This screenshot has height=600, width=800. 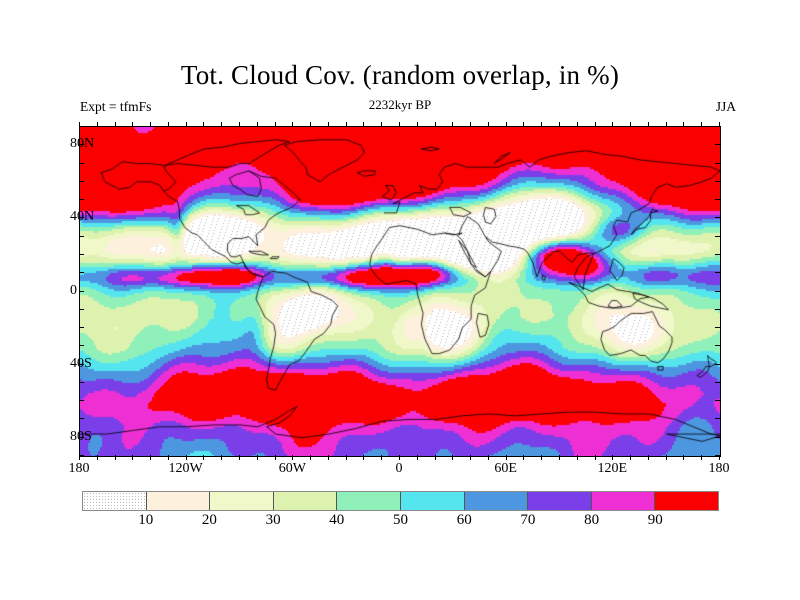 What do you see at coordinates (399, 468) in the screenshot?
I see `x-axis-tick-label: 0` at bounding box center [399, 468].